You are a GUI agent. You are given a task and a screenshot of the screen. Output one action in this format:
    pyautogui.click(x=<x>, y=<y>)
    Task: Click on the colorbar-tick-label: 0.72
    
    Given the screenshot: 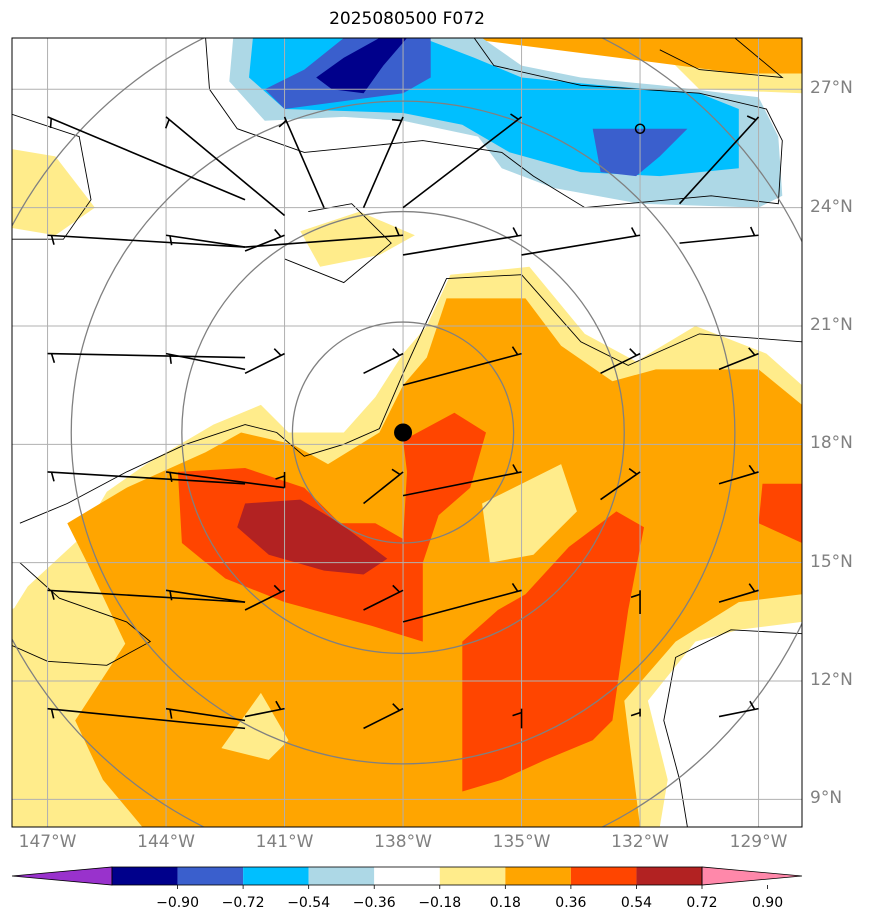 What is the action you would take?
    pyautogui.click(x=702, y=903)
    